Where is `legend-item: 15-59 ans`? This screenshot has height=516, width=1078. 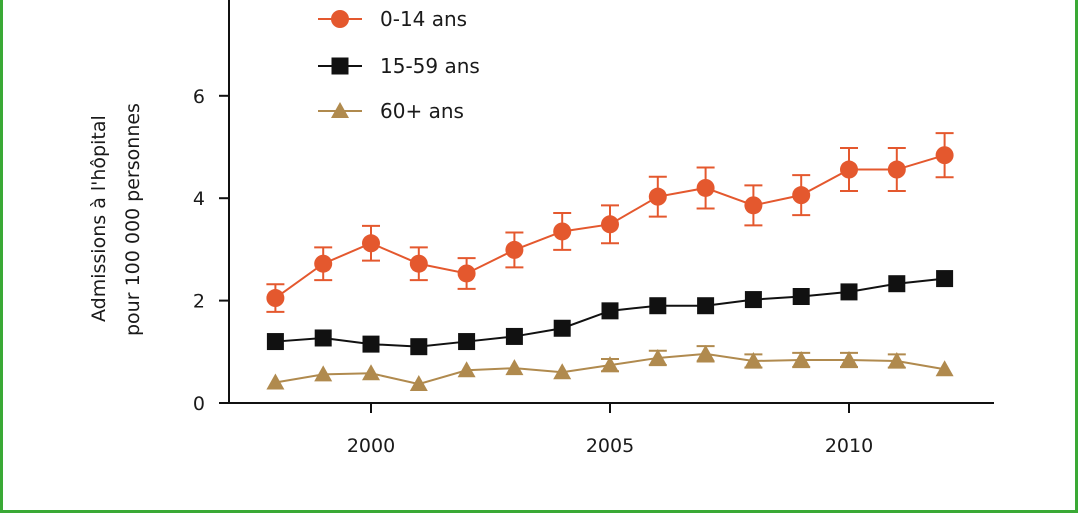
legend-item: 15-59 ans is located at coordinates (399, 66).